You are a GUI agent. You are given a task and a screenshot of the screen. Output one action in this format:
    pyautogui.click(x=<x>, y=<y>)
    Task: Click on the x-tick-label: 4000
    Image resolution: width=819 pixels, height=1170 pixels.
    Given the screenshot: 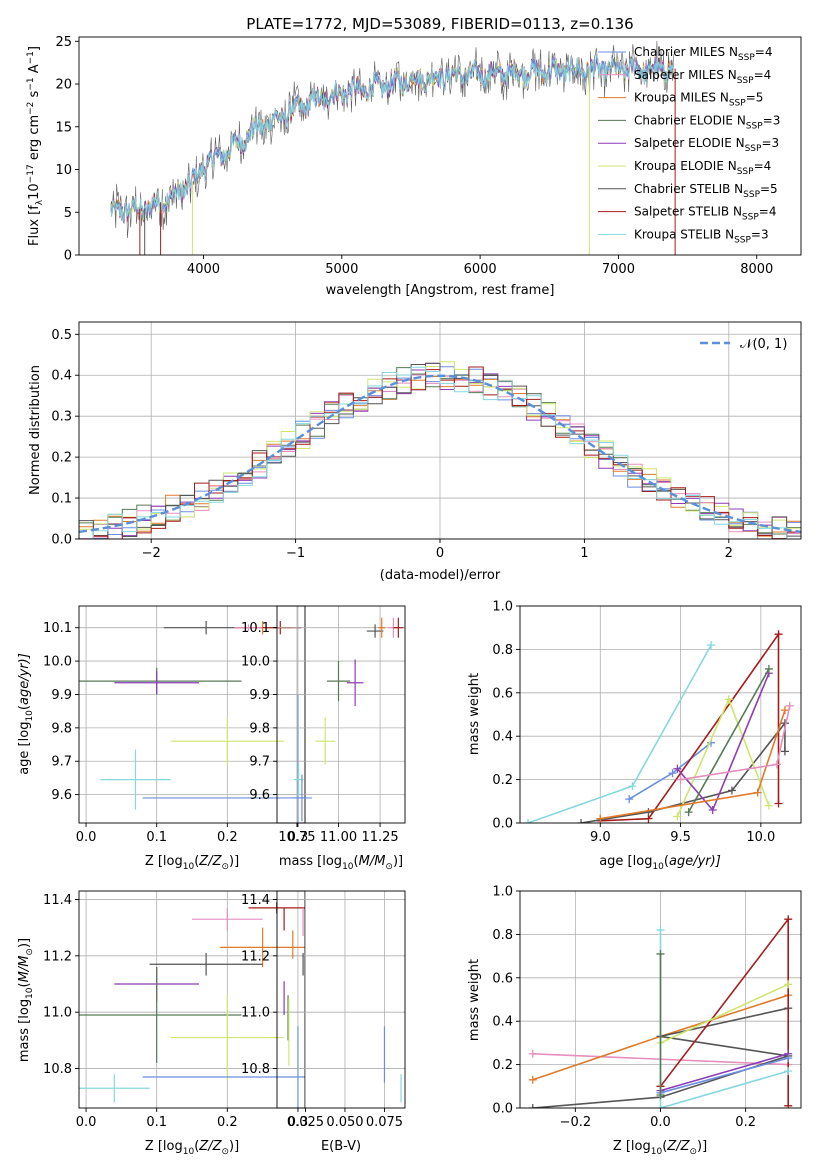 What is the action you would take?
    pyautogui.click(x=203, y=269)
    